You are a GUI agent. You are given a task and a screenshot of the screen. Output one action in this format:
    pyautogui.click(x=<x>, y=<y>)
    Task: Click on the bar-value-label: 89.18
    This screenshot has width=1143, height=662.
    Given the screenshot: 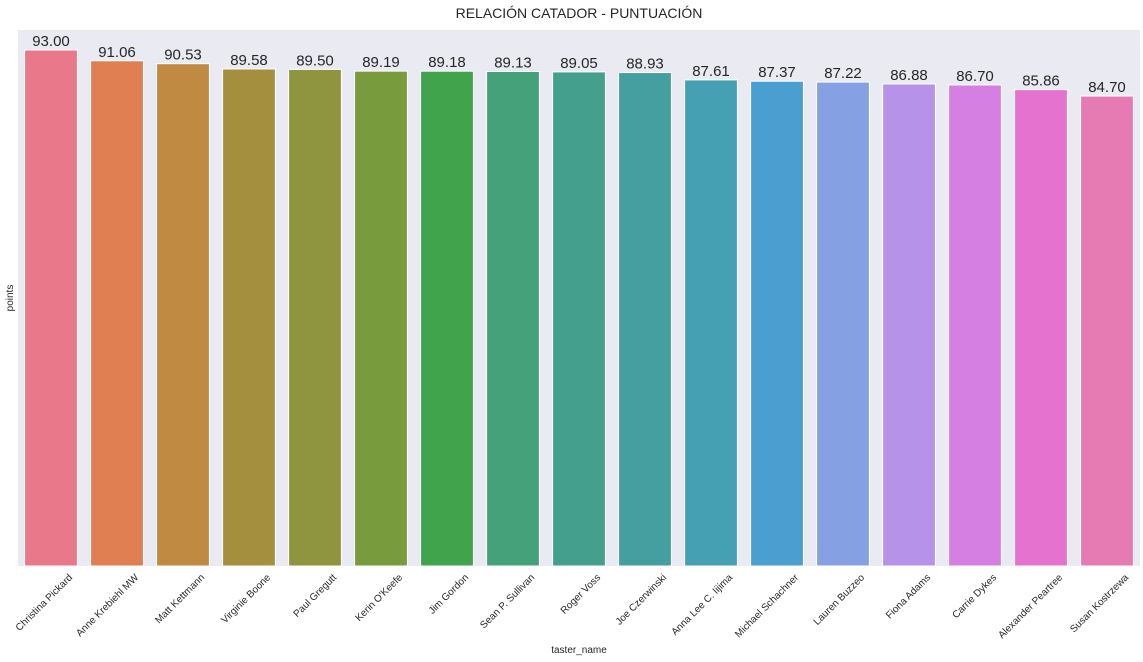 What is the action you would take?
    pyautogui.click(x=447, y=62)
    